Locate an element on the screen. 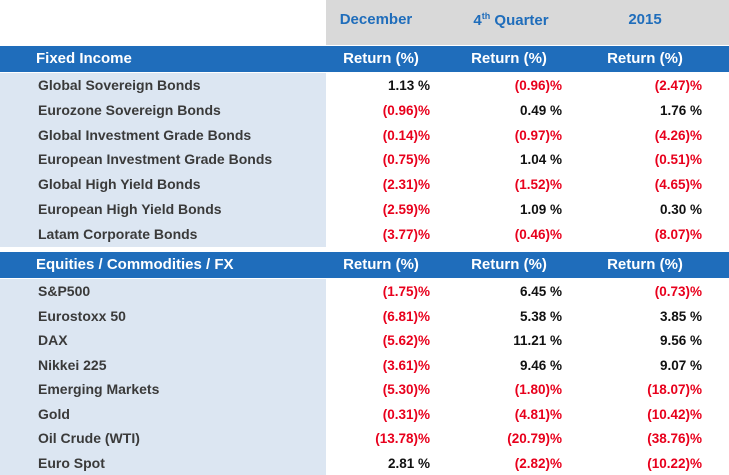 This screenshot has width=729, height=475. december-value: (2.59)% is located at coordinates (406, 209).